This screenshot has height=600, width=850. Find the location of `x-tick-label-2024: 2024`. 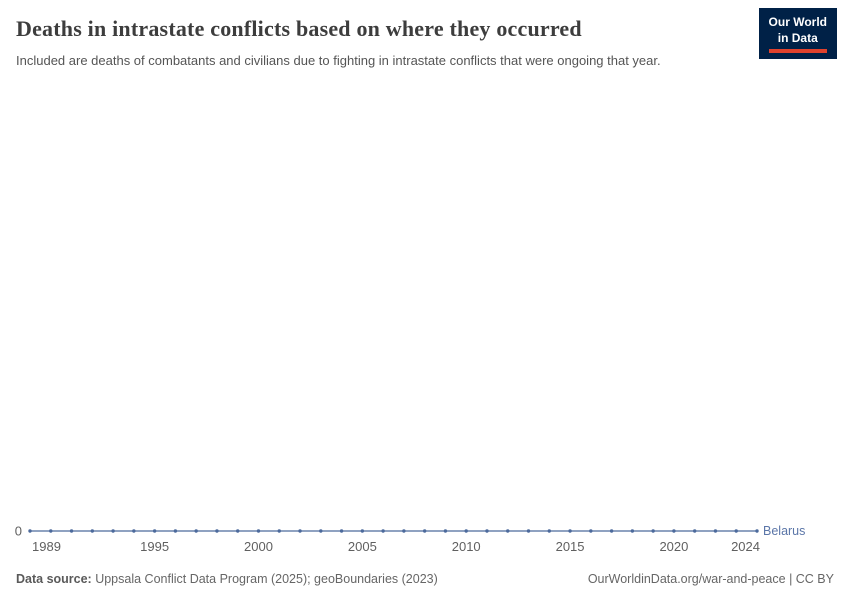

x-tick-label-2024: 2024 is located at coordinates (745, 546).